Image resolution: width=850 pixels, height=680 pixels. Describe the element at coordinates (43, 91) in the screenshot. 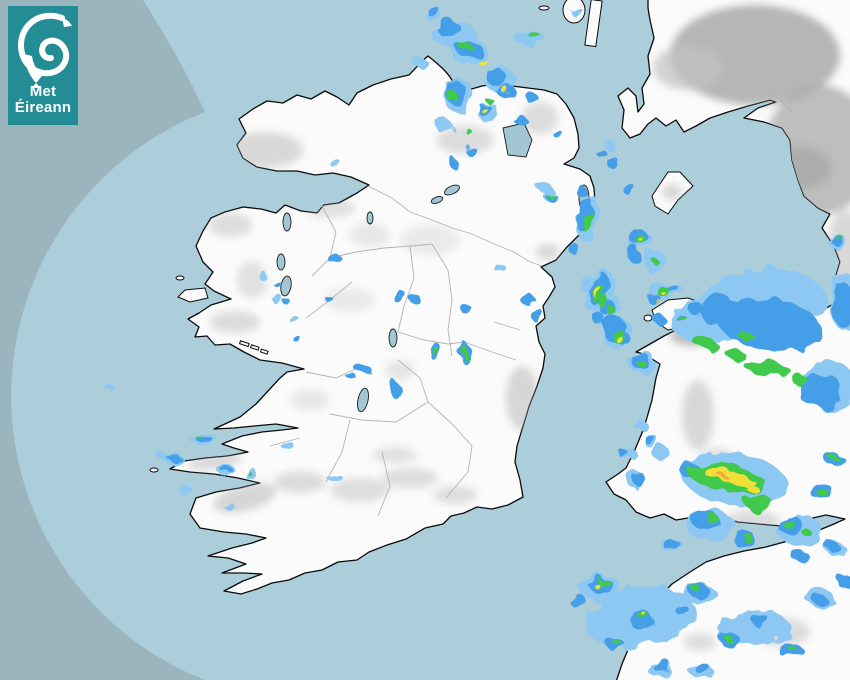

I see `logo-text-line1: Met` at that location.